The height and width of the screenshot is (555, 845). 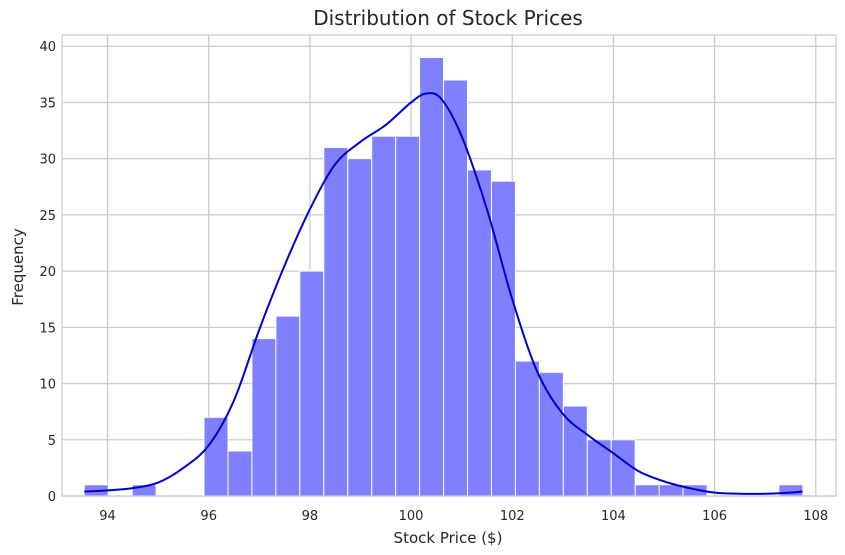 What do you see at coordinates (448, 538) in the screenshot?
I see `x-axis-label: Stock Price ($)` at bounding box center [448, 538].